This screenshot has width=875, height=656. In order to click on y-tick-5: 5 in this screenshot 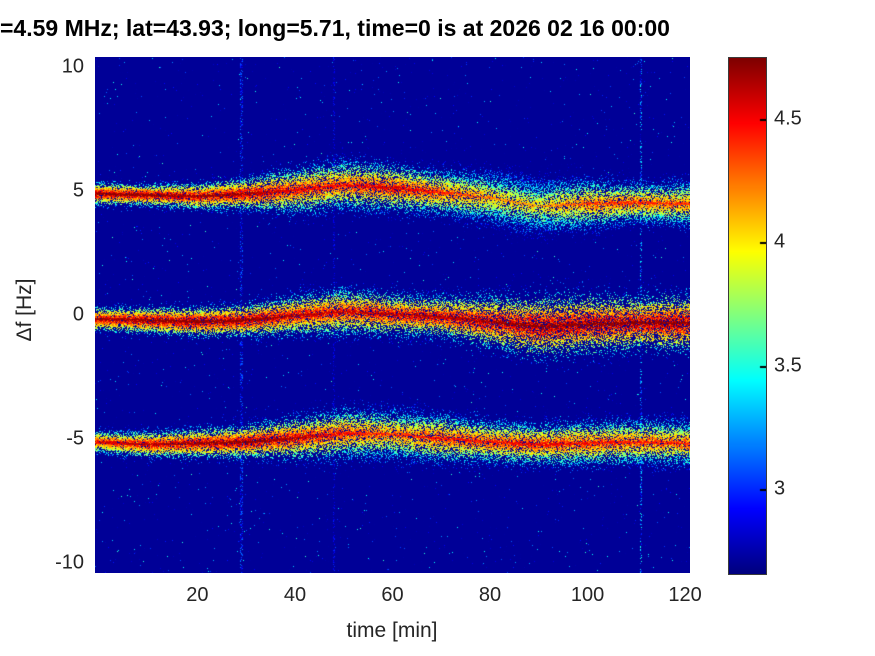, I will do `click(78, 190)`.